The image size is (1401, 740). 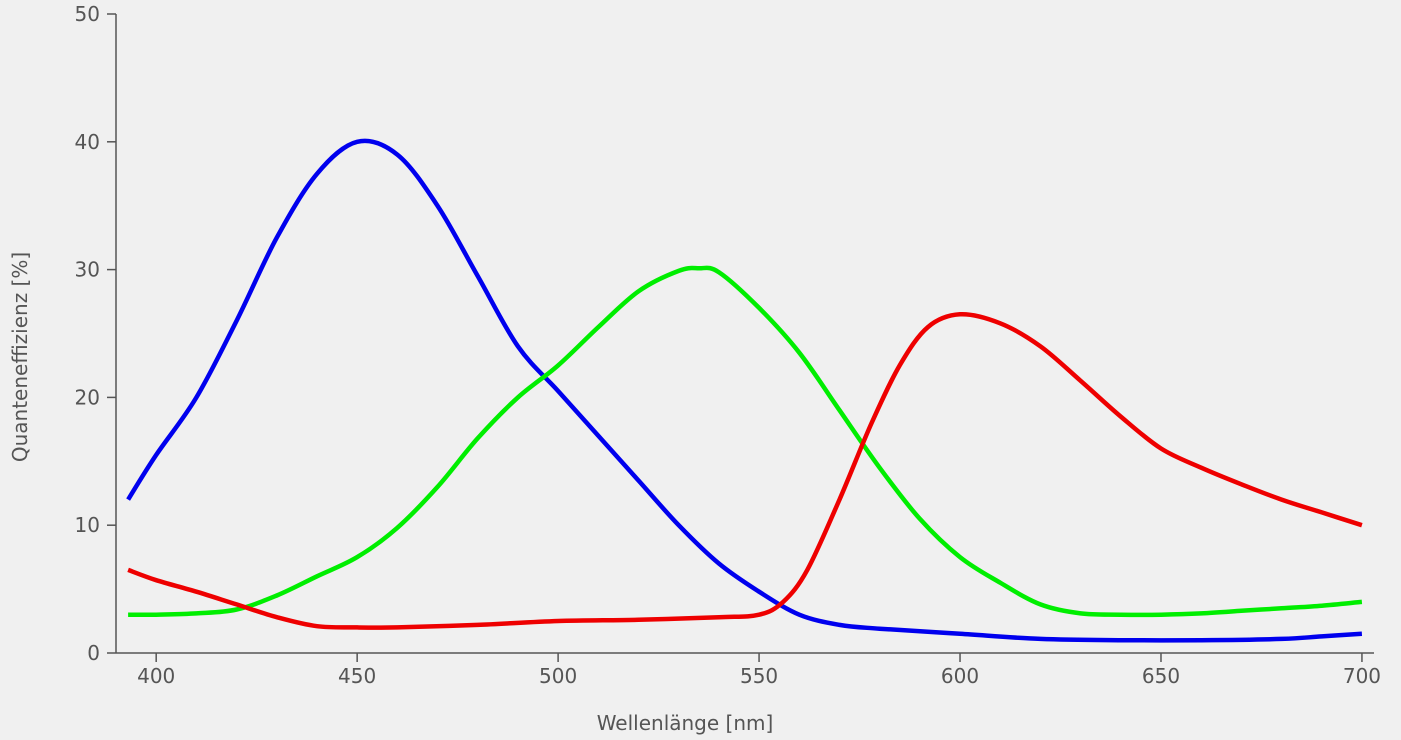 What do you see at coordinates (95, 333) in the screenshot?
I see `y-ticks: 0 10 20 30 40 50` at bounding box center [95, 333].